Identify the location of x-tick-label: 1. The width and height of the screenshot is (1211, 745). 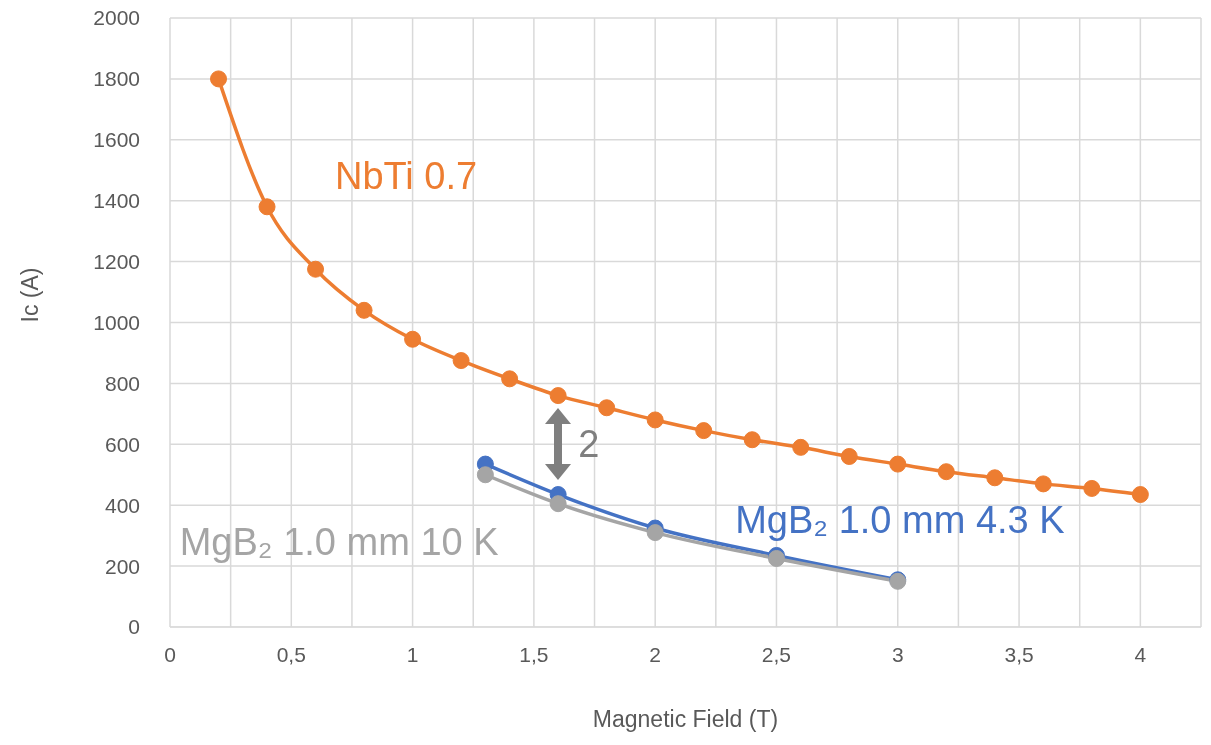
(412, 654).